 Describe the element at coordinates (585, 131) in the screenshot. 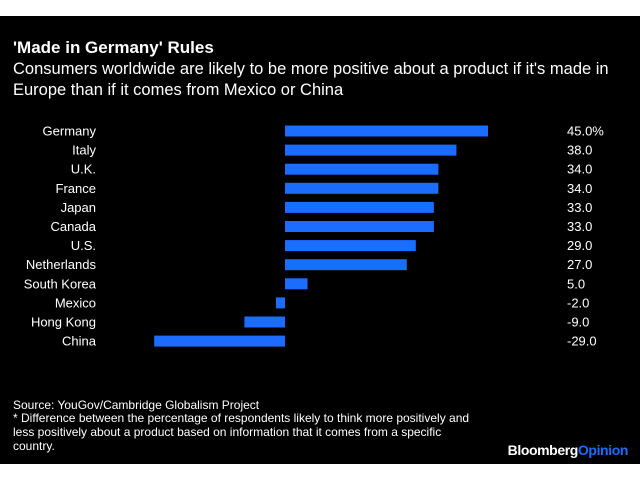

I see `value-label: 45.0%` at that location.